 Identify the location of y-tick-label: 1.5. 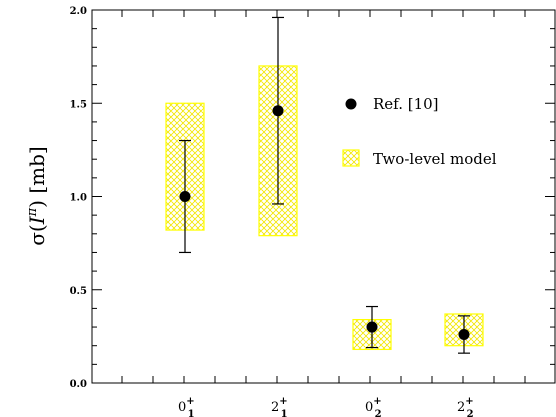
(78, 104).